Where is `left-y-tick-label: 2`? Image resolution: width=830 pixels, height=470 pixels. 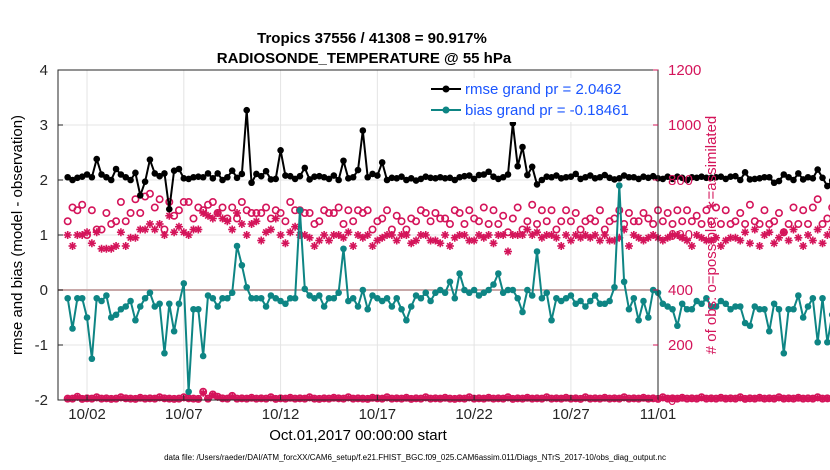 left-y-tick-label: 2 is located at coordinates (44, 180).